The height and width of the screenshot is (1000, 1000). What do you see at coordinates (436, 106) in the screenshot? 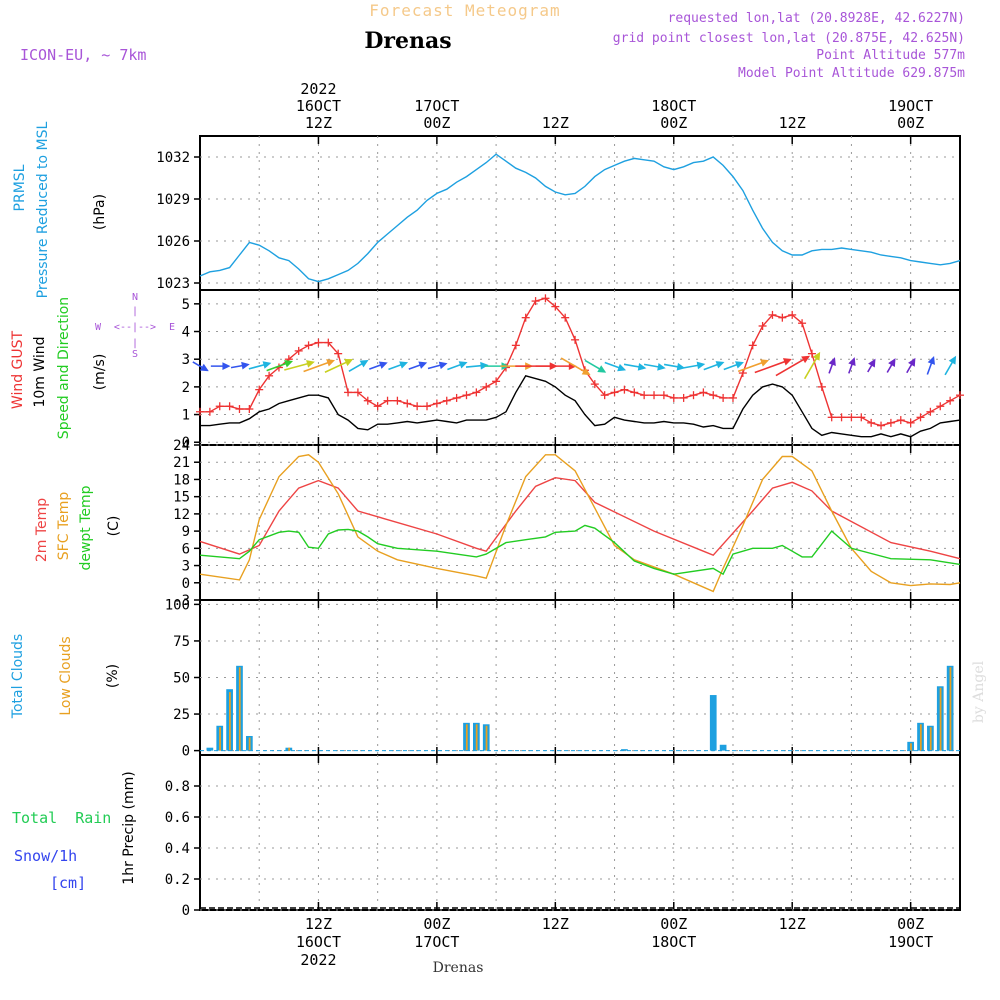
I see `top-time-label: 17OCT` at bounding box center [436, 106].